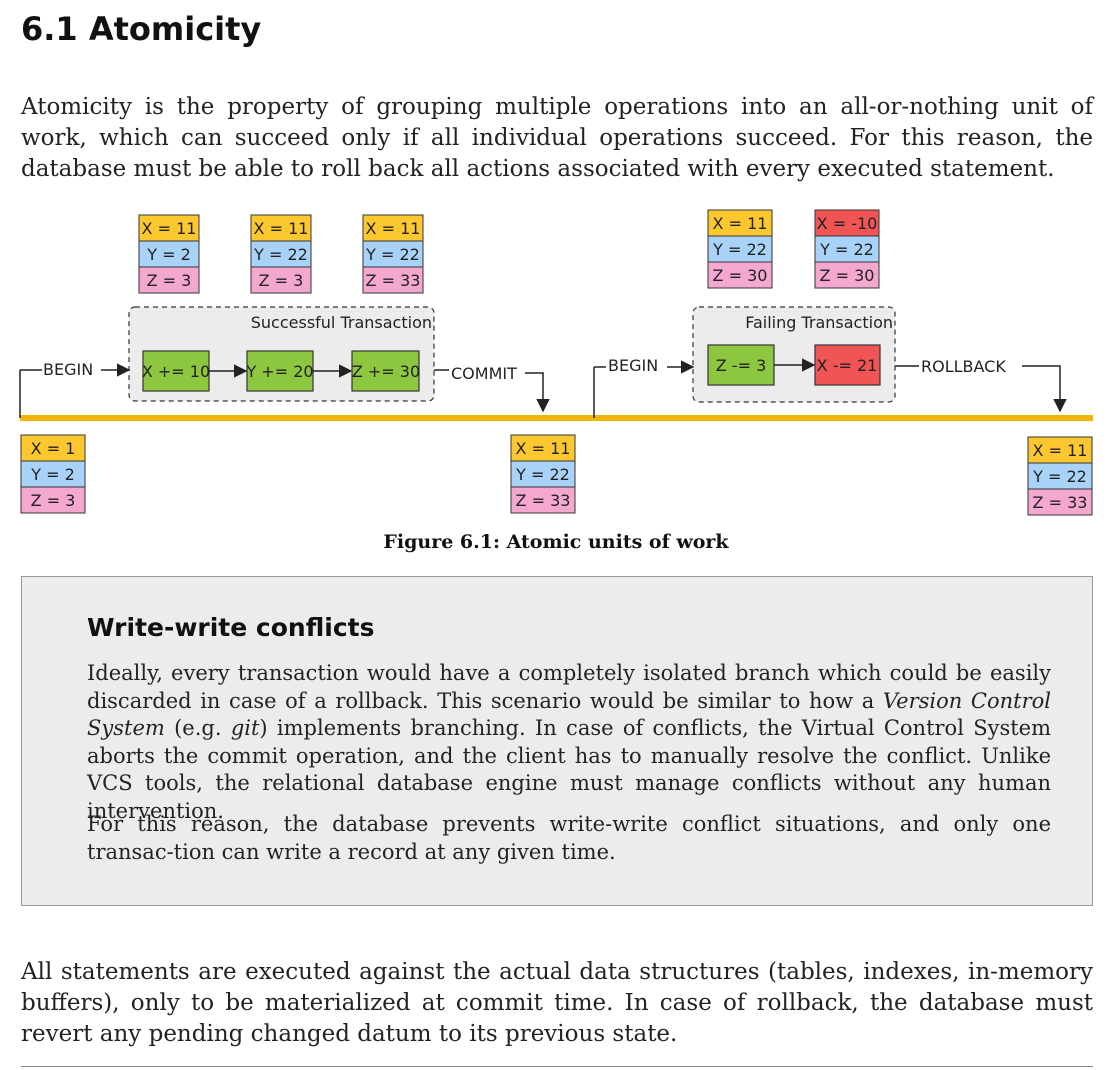 This screenshot has height=1070, width=1112. I want to click on callout-text: (e.g., so click(197, 728).